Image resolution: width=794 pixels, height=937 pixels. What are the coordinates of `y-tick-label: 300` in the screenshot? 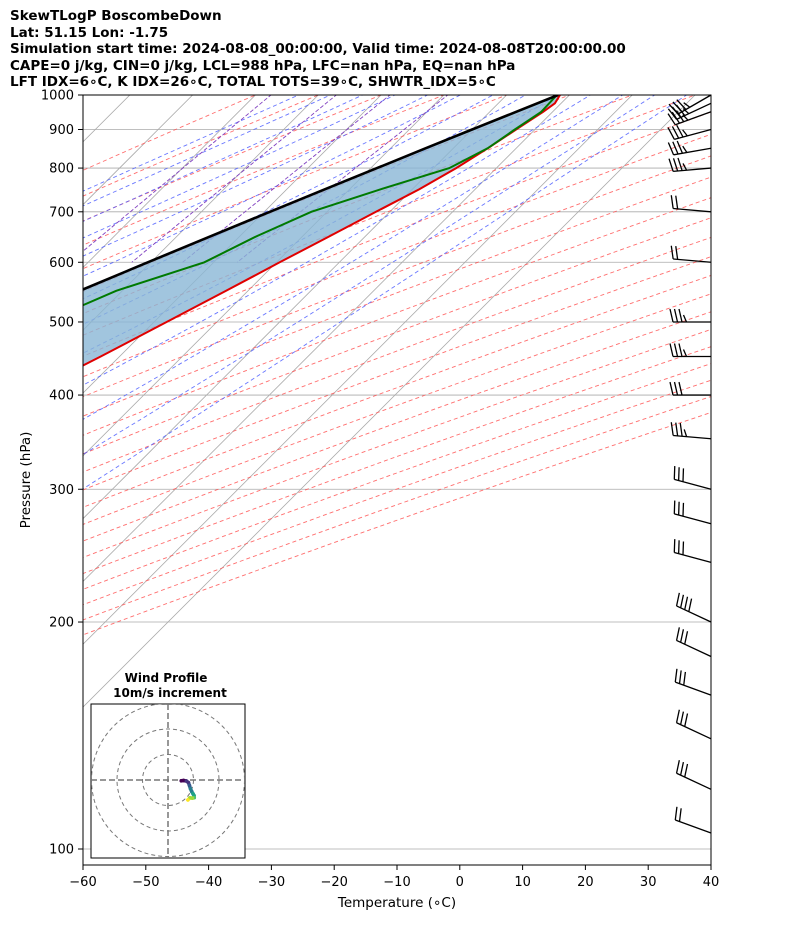 It's located at (61, 490).